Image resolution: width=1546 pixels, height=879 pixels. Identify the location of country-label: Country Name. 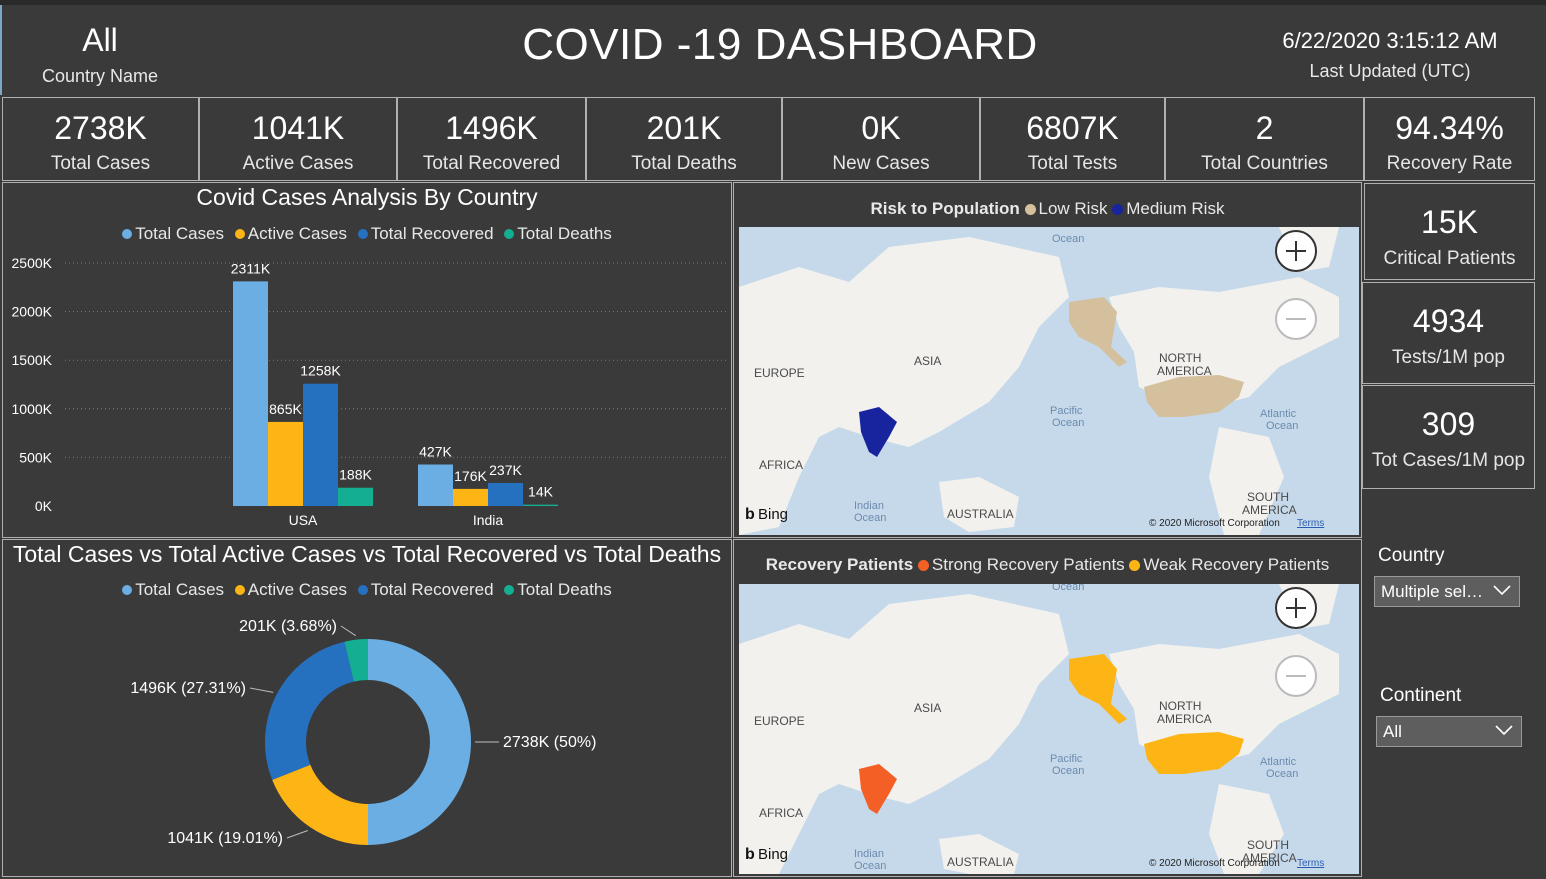
(100, 76).